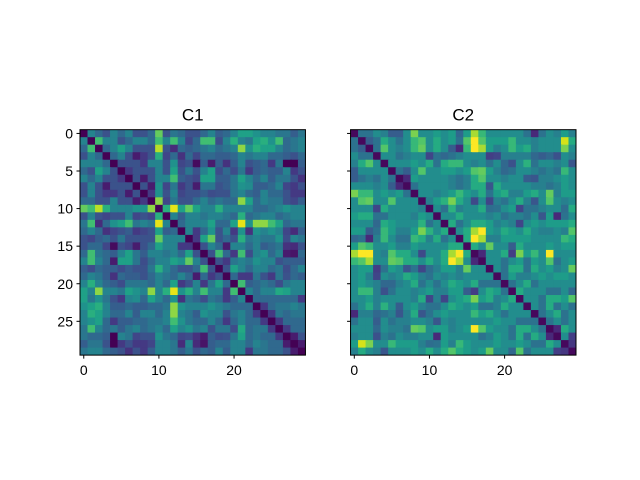 The image size is (640, 480). What do you see at coordinates (65, 246) in the screenshot?
I see `svg-text: 15` at bounding box center [65, 246].